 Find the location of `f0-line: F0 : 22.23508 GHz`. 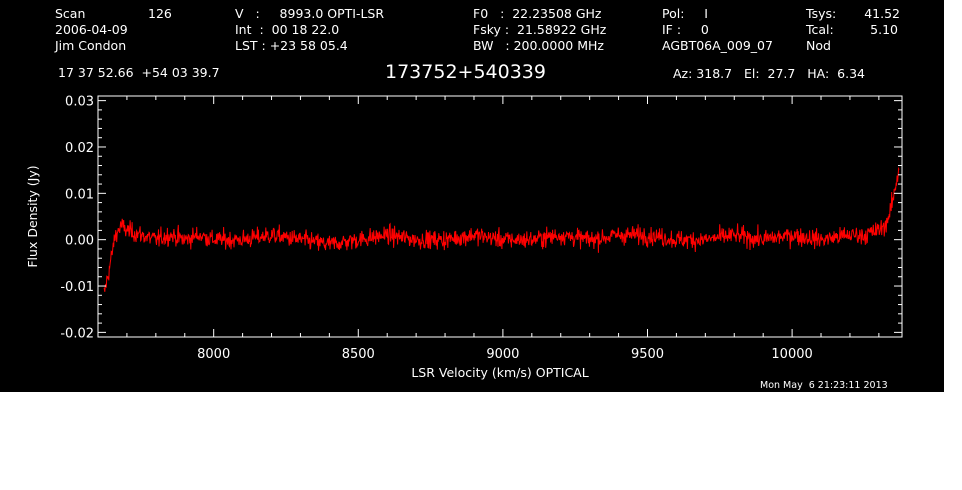

f0-line: F0 : 22.23508 GHz is located at coordinates (537, 13).